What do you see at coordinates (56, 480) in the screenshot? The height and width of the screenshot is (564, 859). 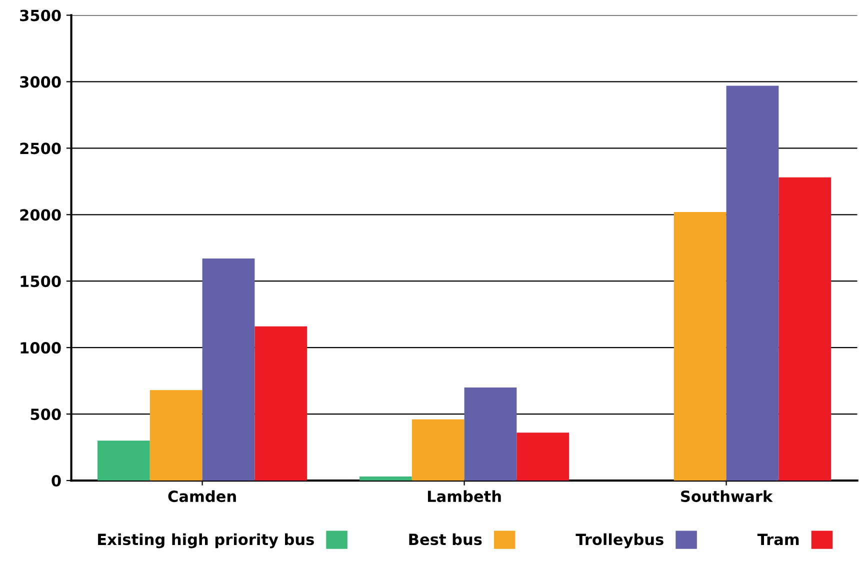 I see `y-tick-label: 0` at bounding box center [56, 480].